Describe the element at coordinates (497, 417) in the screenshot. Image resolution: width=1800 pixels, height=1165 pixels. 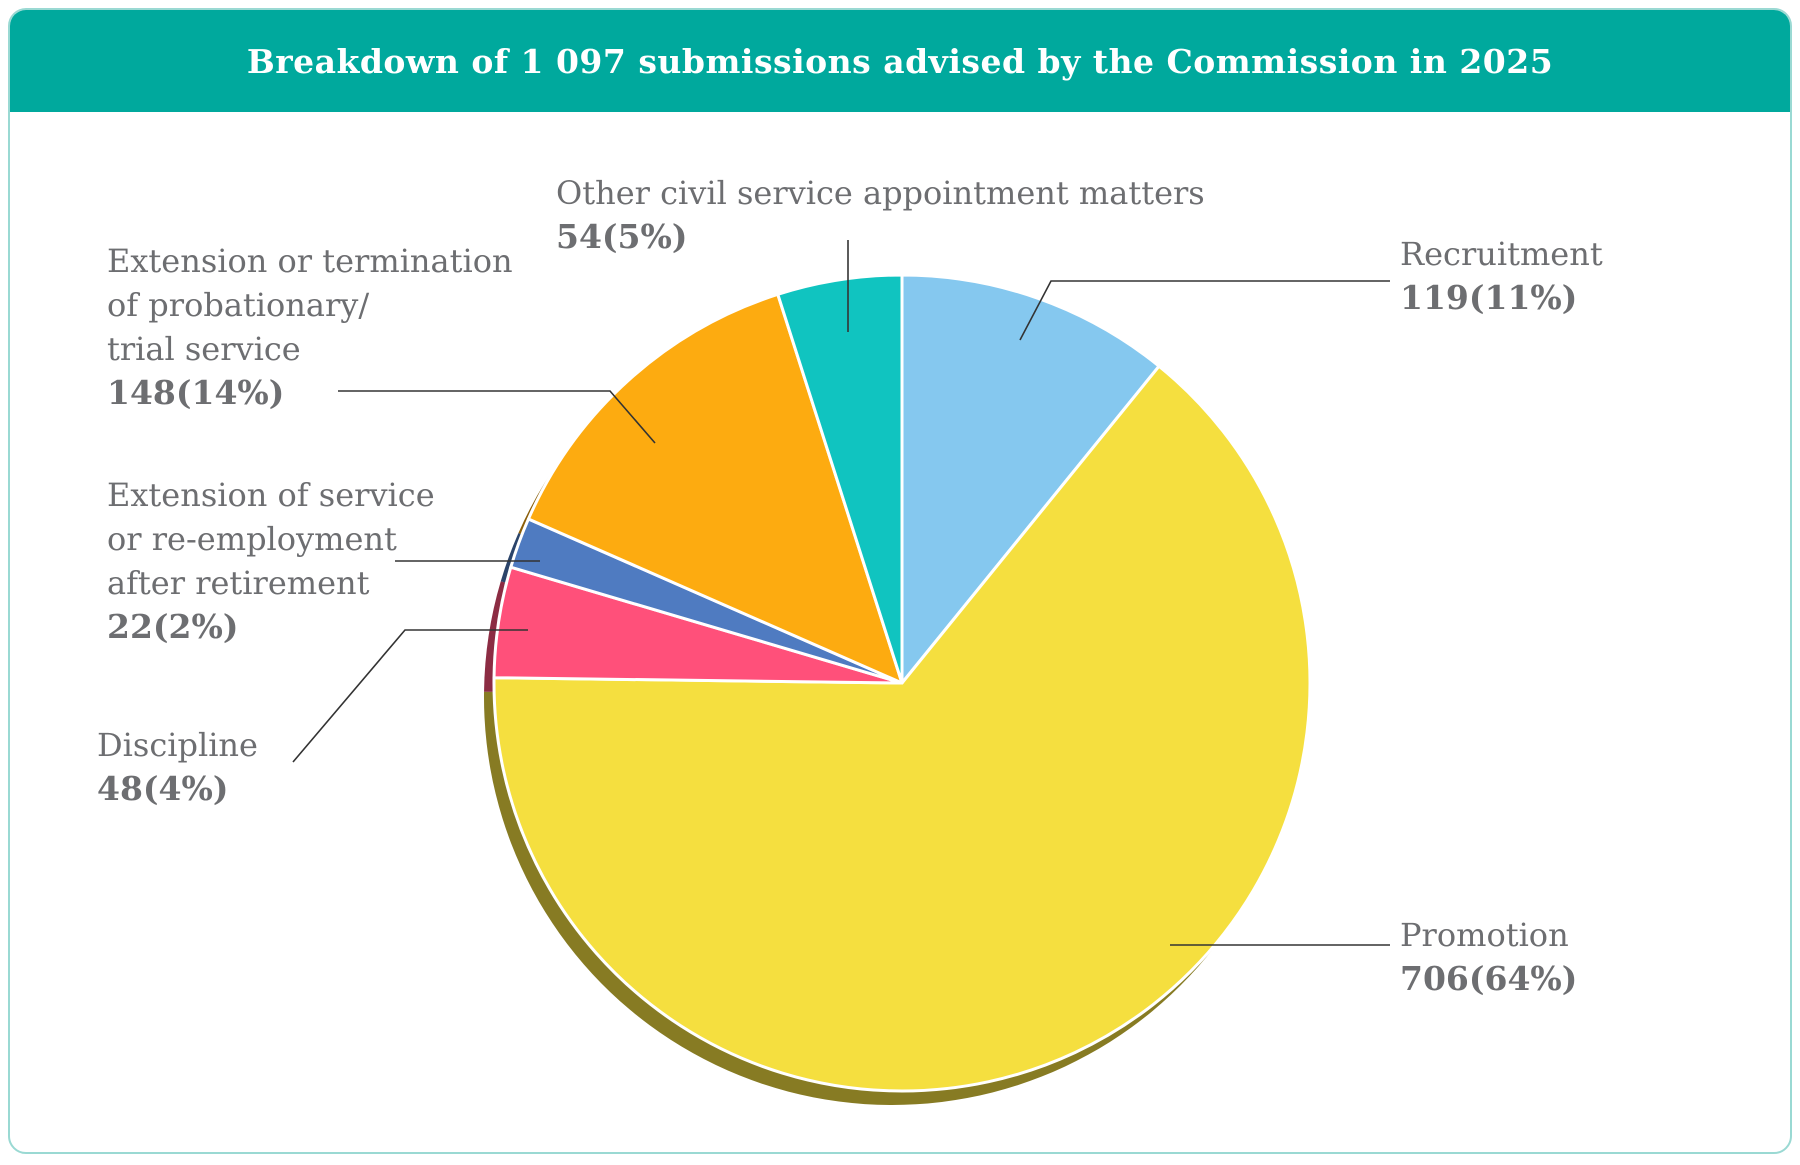
I see `leader-line-probationary` at that location.